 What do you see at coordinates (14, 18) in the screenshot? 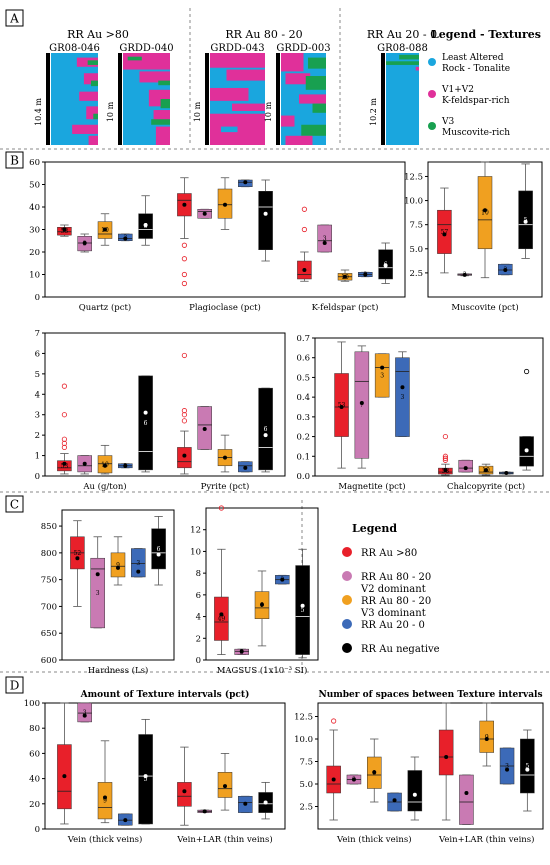
I see `panel-label-a-box` at bounding box center [14, 18].